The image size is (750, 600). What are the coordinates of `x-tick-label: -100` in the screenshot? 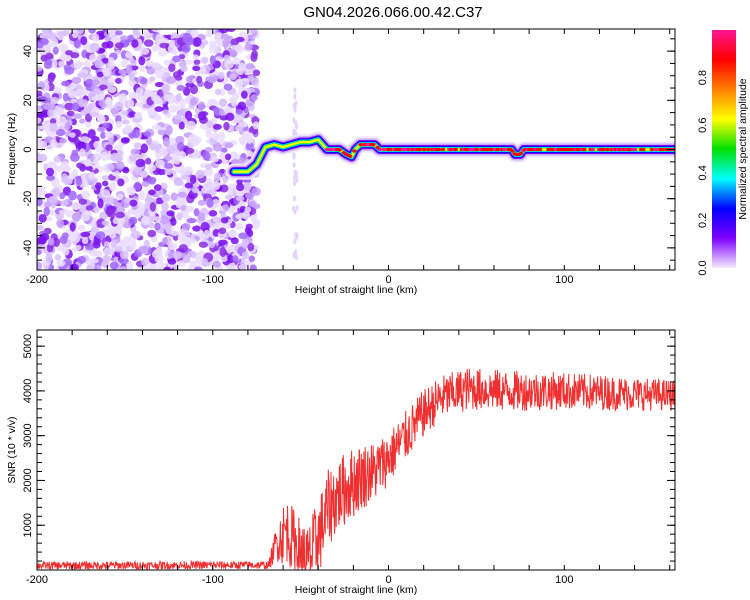 It's located at (213, 280).